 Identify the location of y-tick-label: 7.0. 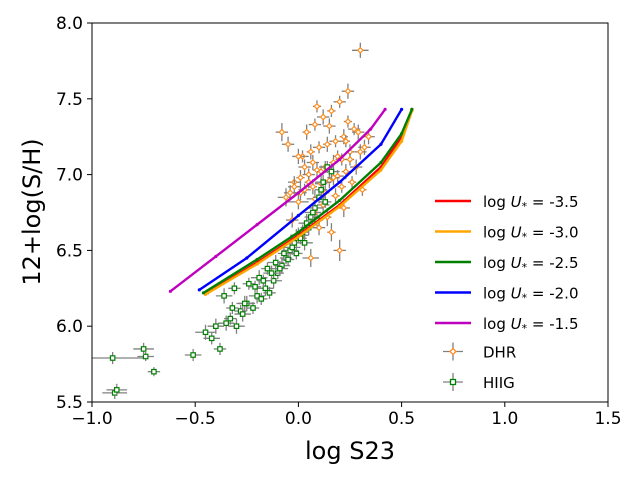
(69, 176).